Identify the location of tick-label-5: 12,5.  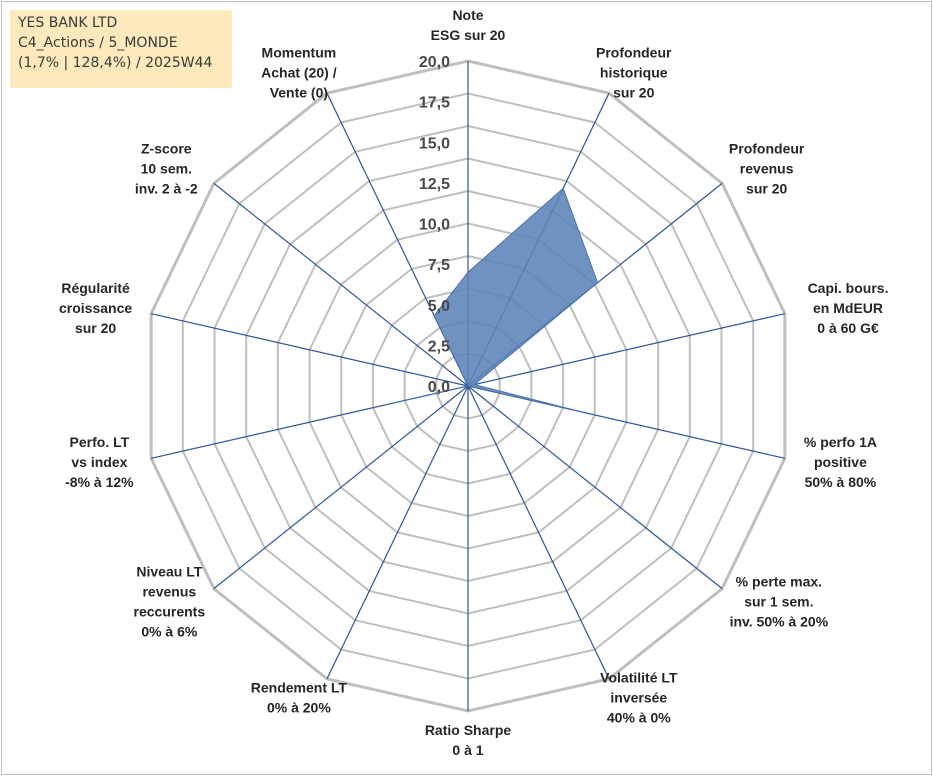
(434, 184).